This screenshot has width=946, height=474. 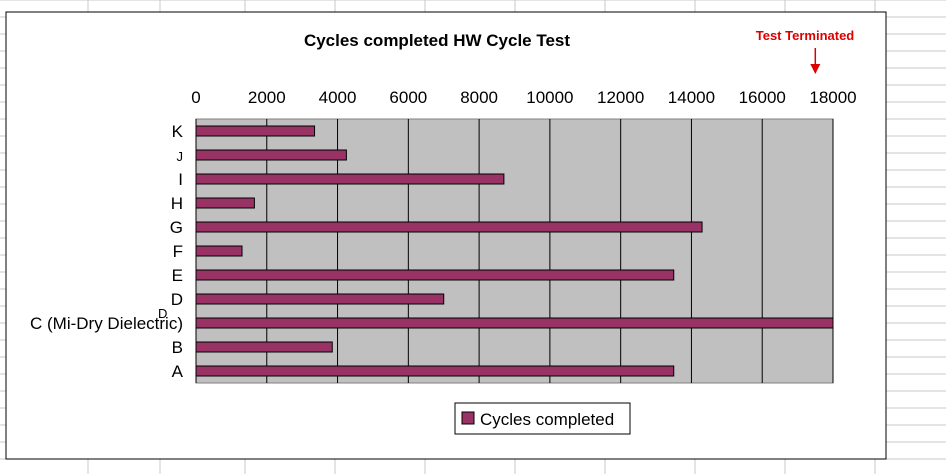 What do you see at coordinates (479, 97) in the screenshot?
I see `x-tick-label-8000: 8000` at bounding box center [479, 97].